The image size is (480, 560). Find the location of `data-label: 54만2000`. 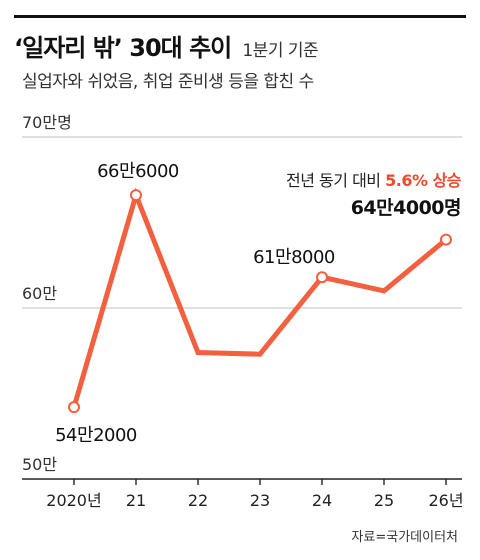

data-label: 54만2000 is located at coordinates (96, 435).